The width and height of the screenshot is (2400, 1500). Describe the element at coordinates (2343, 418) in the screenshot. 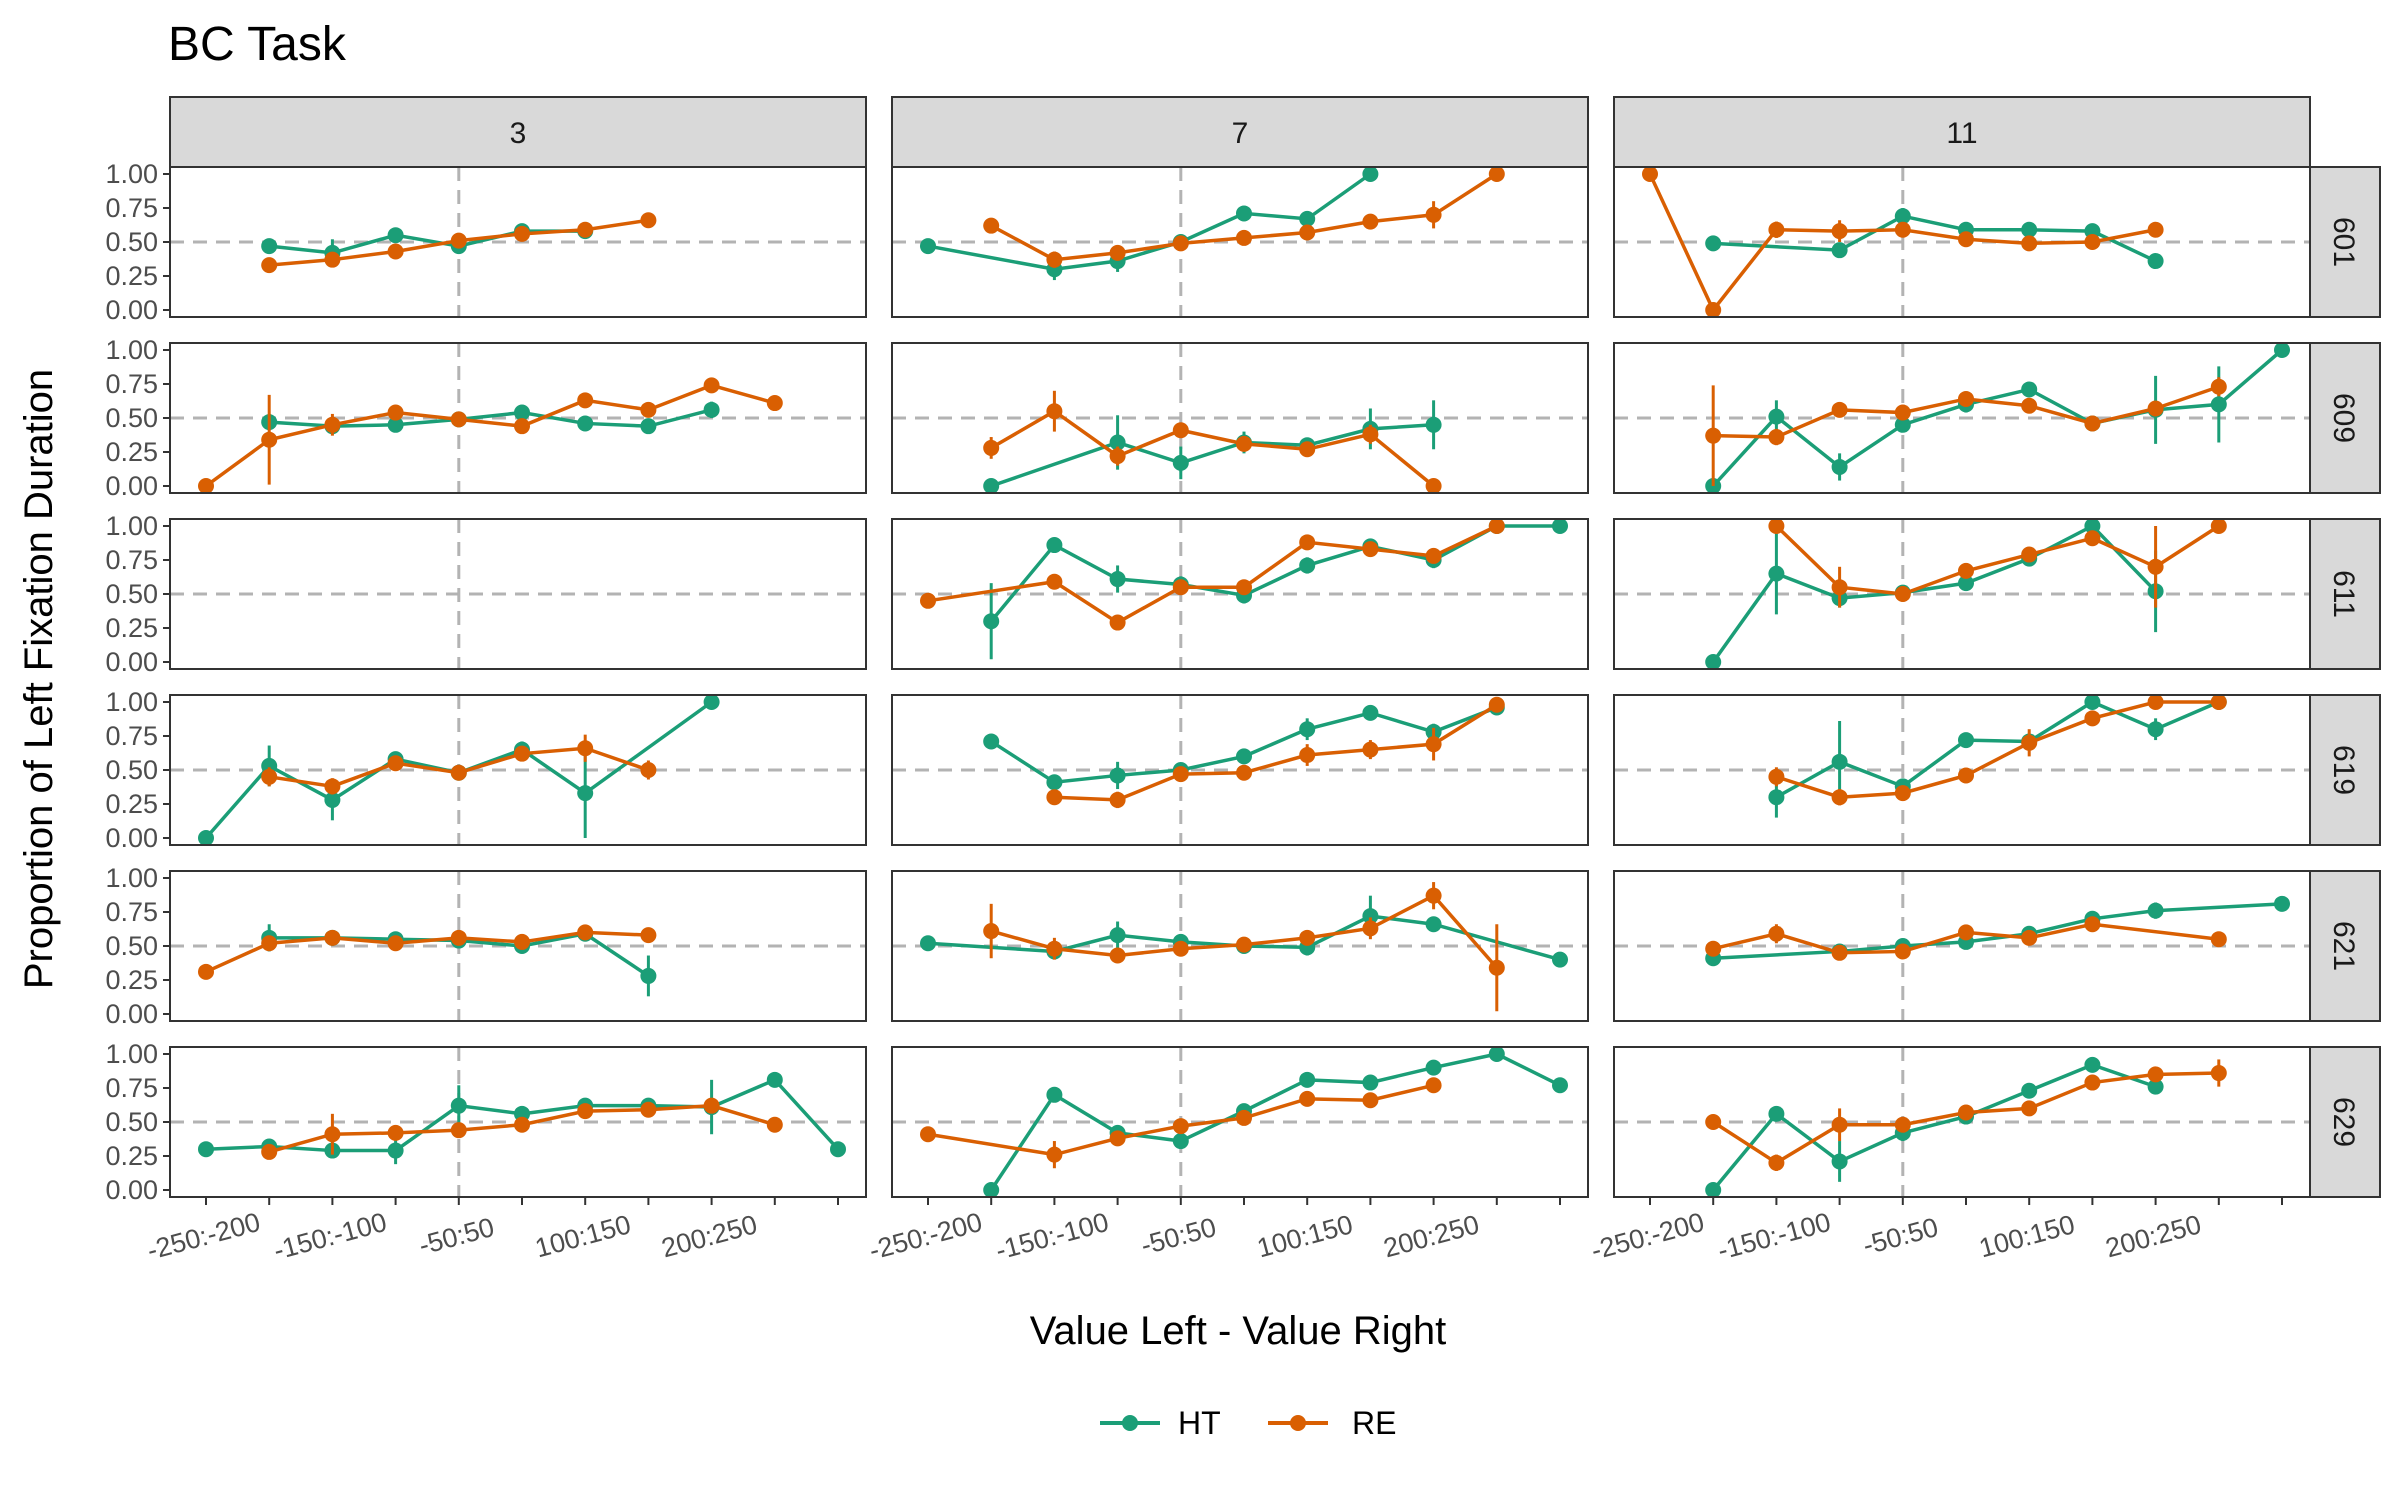

I see `row-strip-label: 609` at that location.